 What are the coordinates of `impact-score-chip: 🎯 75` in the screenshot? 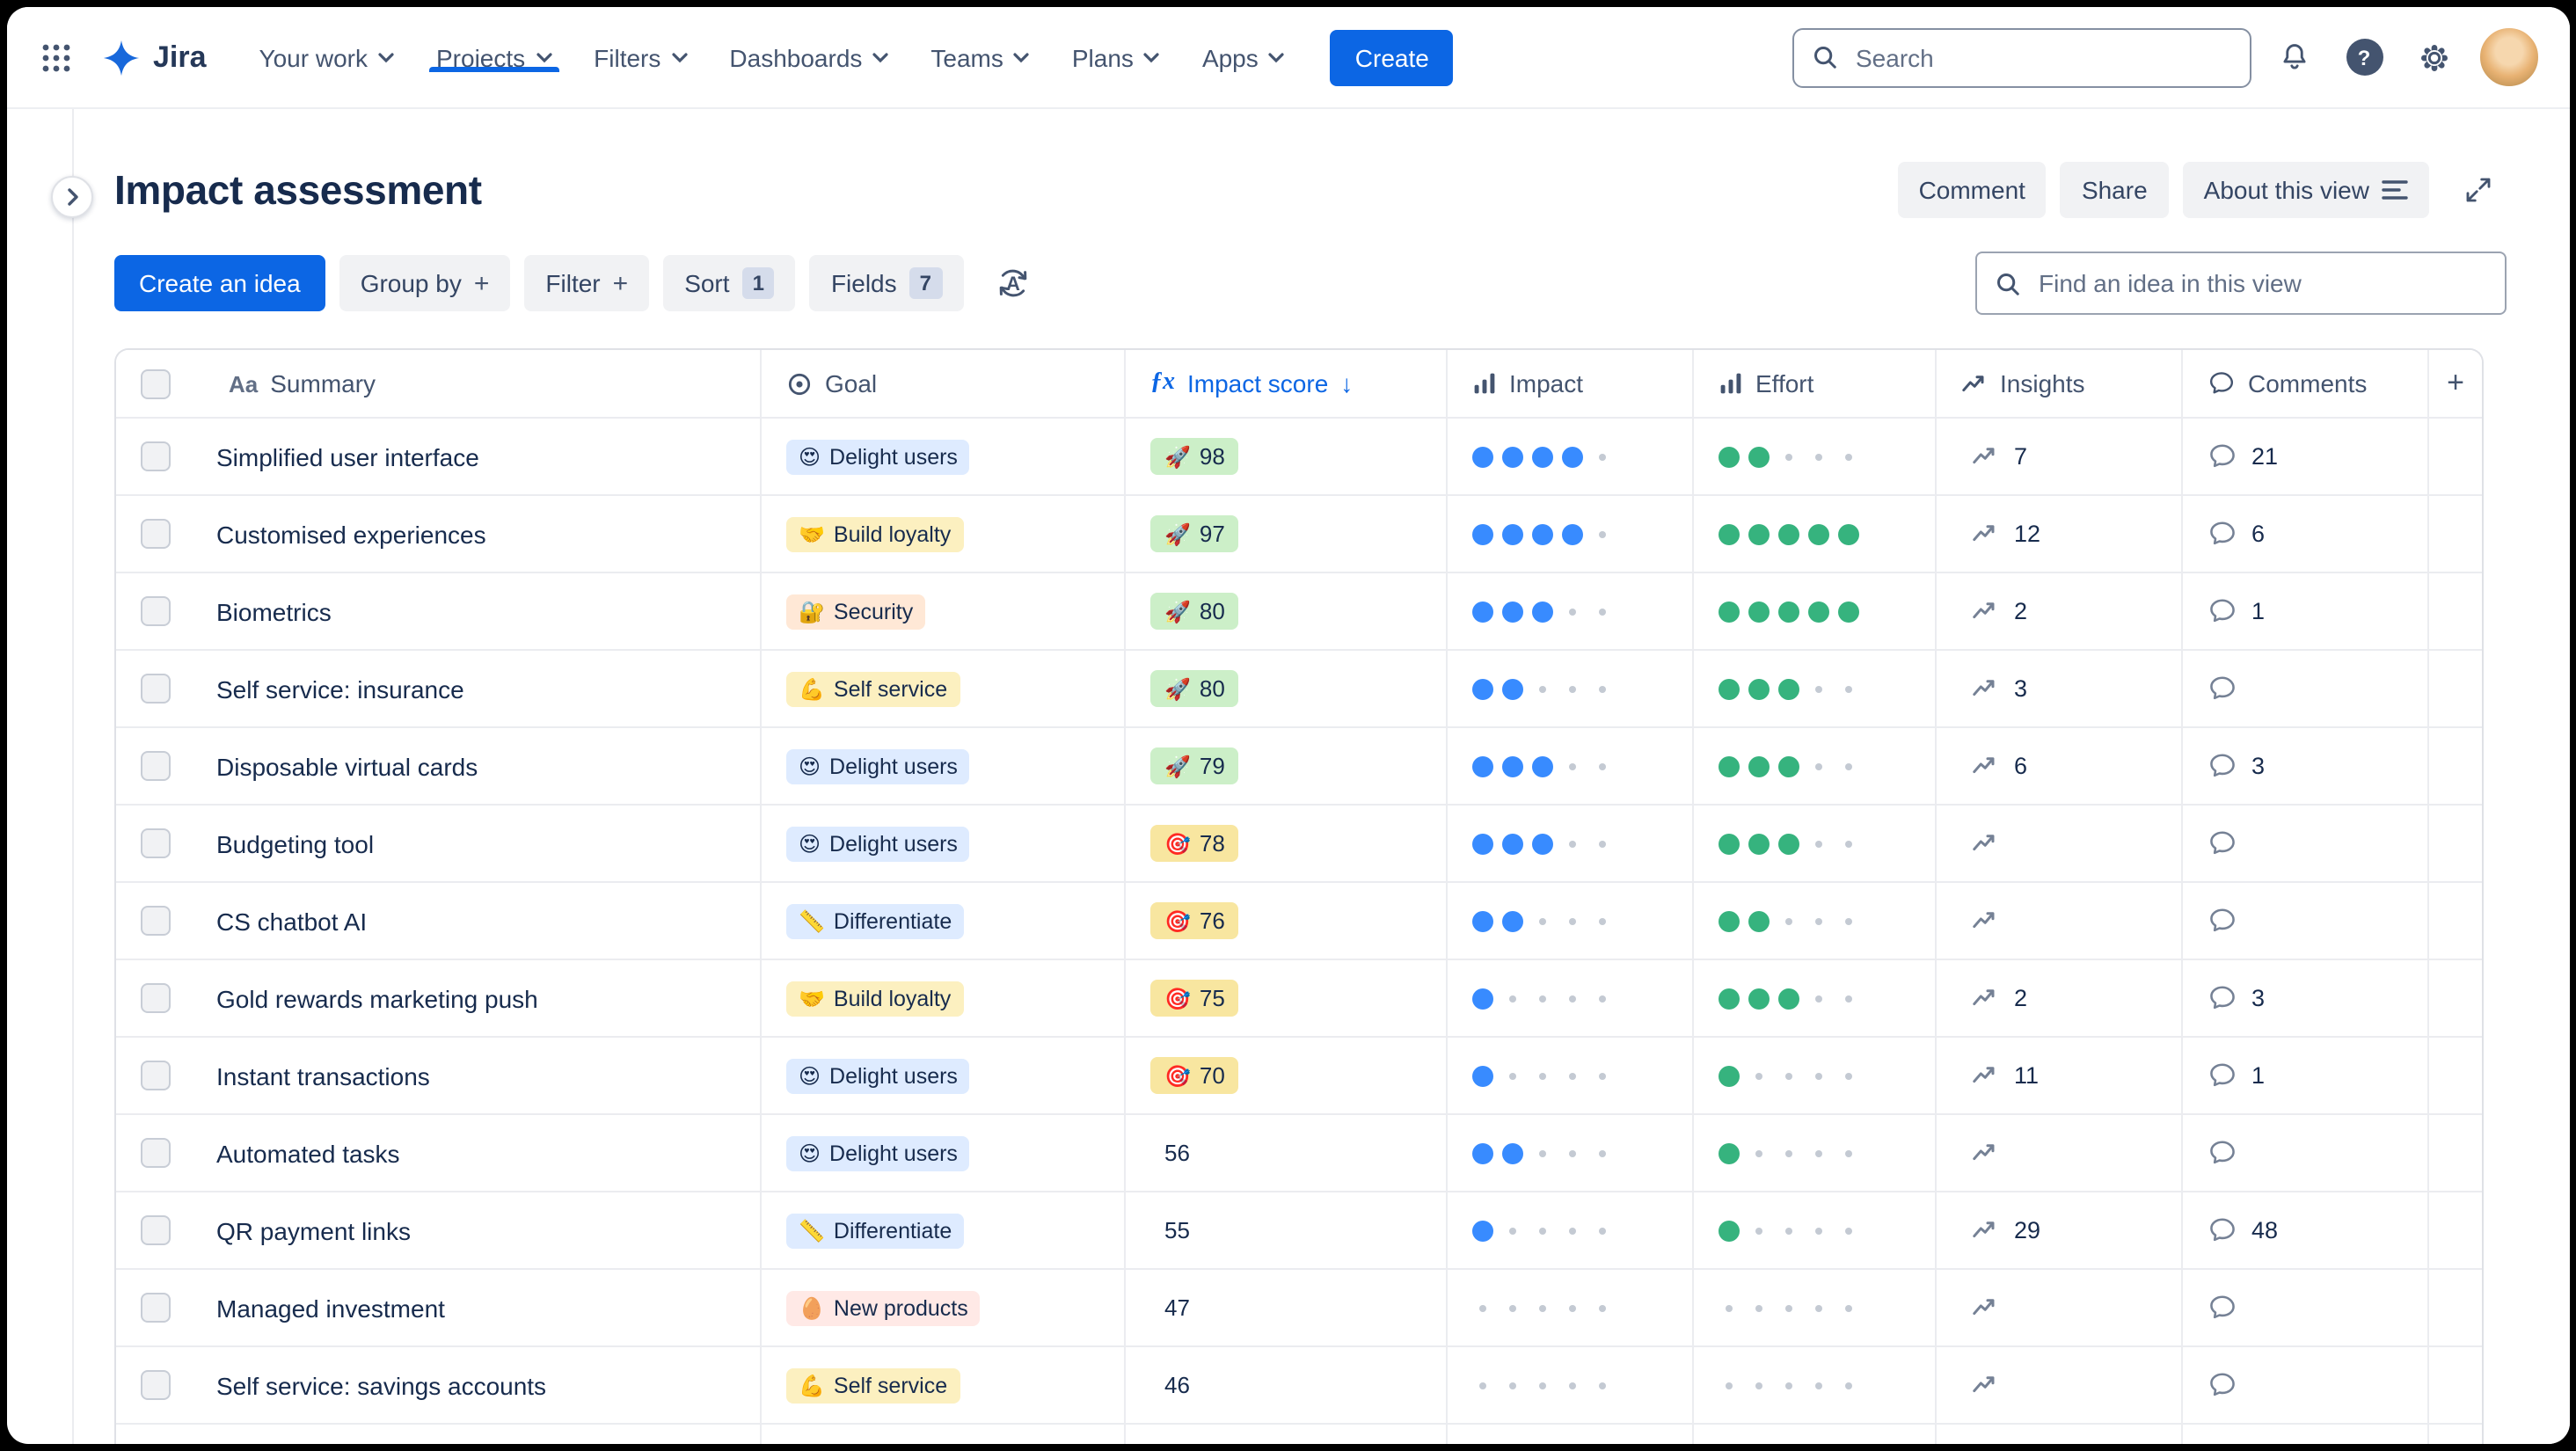 It's located at (1194, 998).